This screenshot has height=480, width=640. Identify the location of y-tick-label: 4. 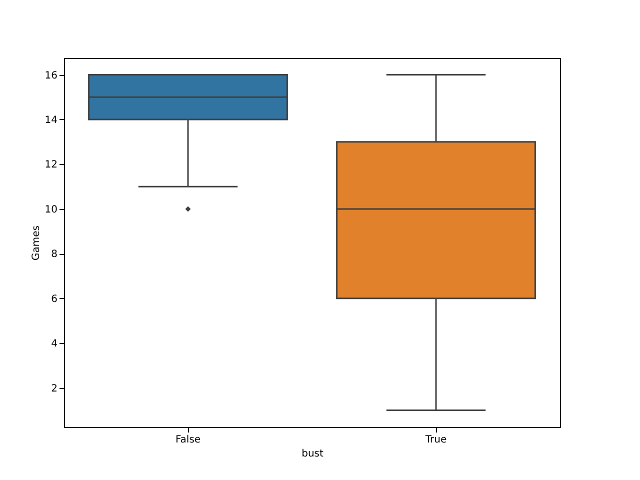
(54, 344).